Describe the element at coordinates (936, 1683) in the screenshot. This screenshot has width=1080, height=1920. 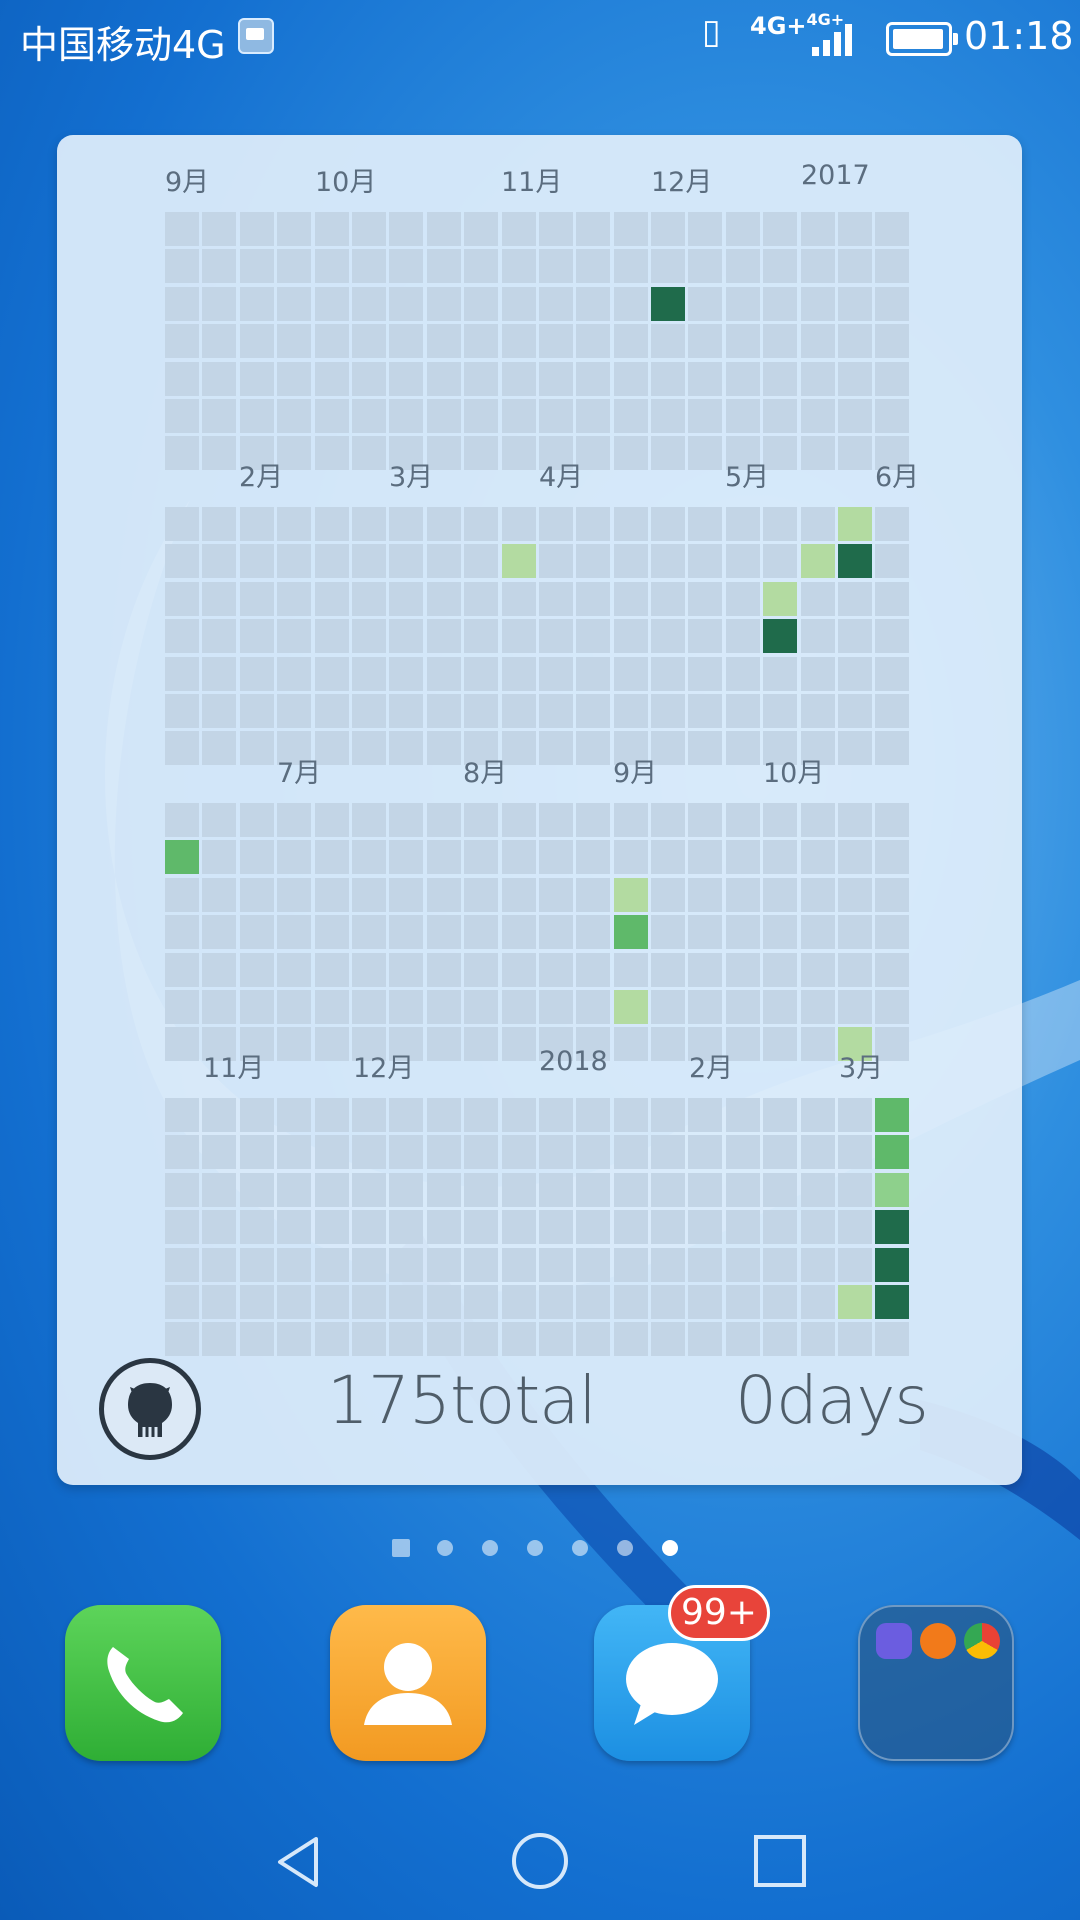
I see `app-folder` at that location.